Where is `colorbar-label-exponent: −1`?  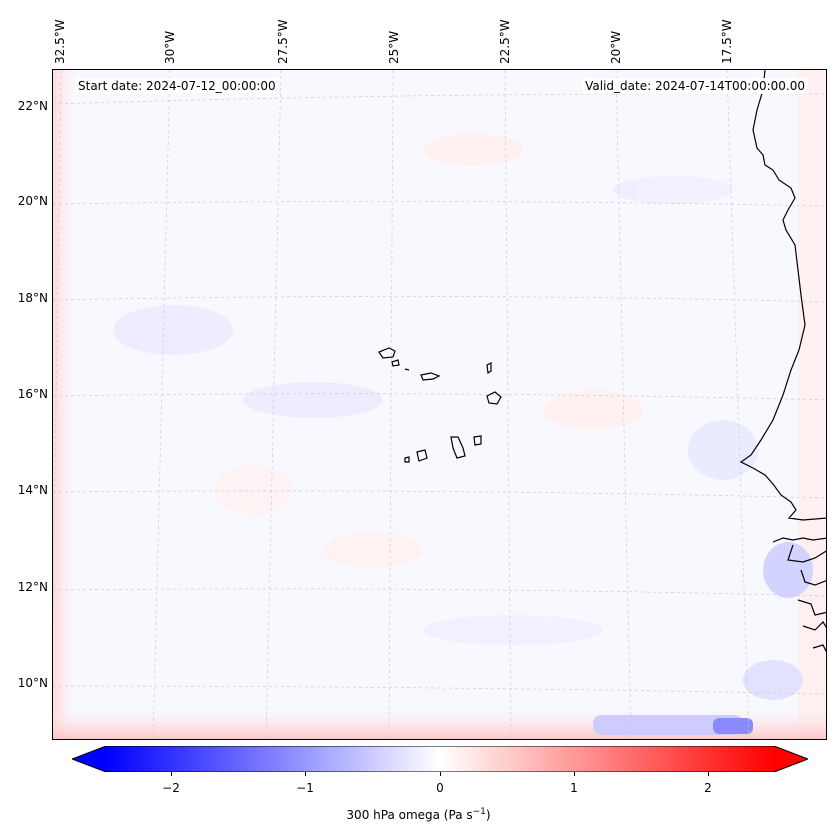 colorbar-label-exponent: −1 is located at coordinates (479, 812).